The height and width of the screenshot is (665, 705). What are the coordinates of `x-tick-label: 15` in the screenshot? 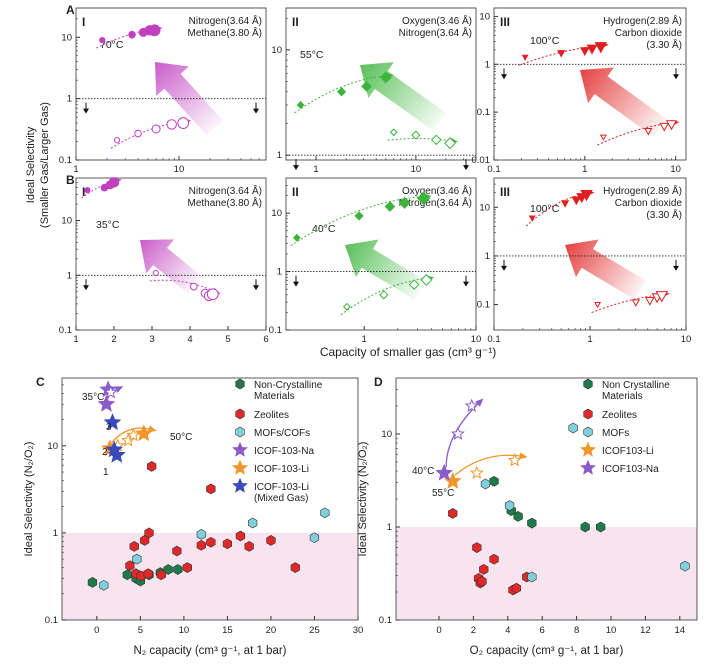 It's located at (227, 630).